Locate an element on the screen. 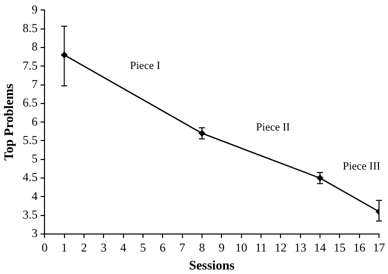 The image size is (388, 274). y-tick-label: 5 is located at coordinates (35, 159).